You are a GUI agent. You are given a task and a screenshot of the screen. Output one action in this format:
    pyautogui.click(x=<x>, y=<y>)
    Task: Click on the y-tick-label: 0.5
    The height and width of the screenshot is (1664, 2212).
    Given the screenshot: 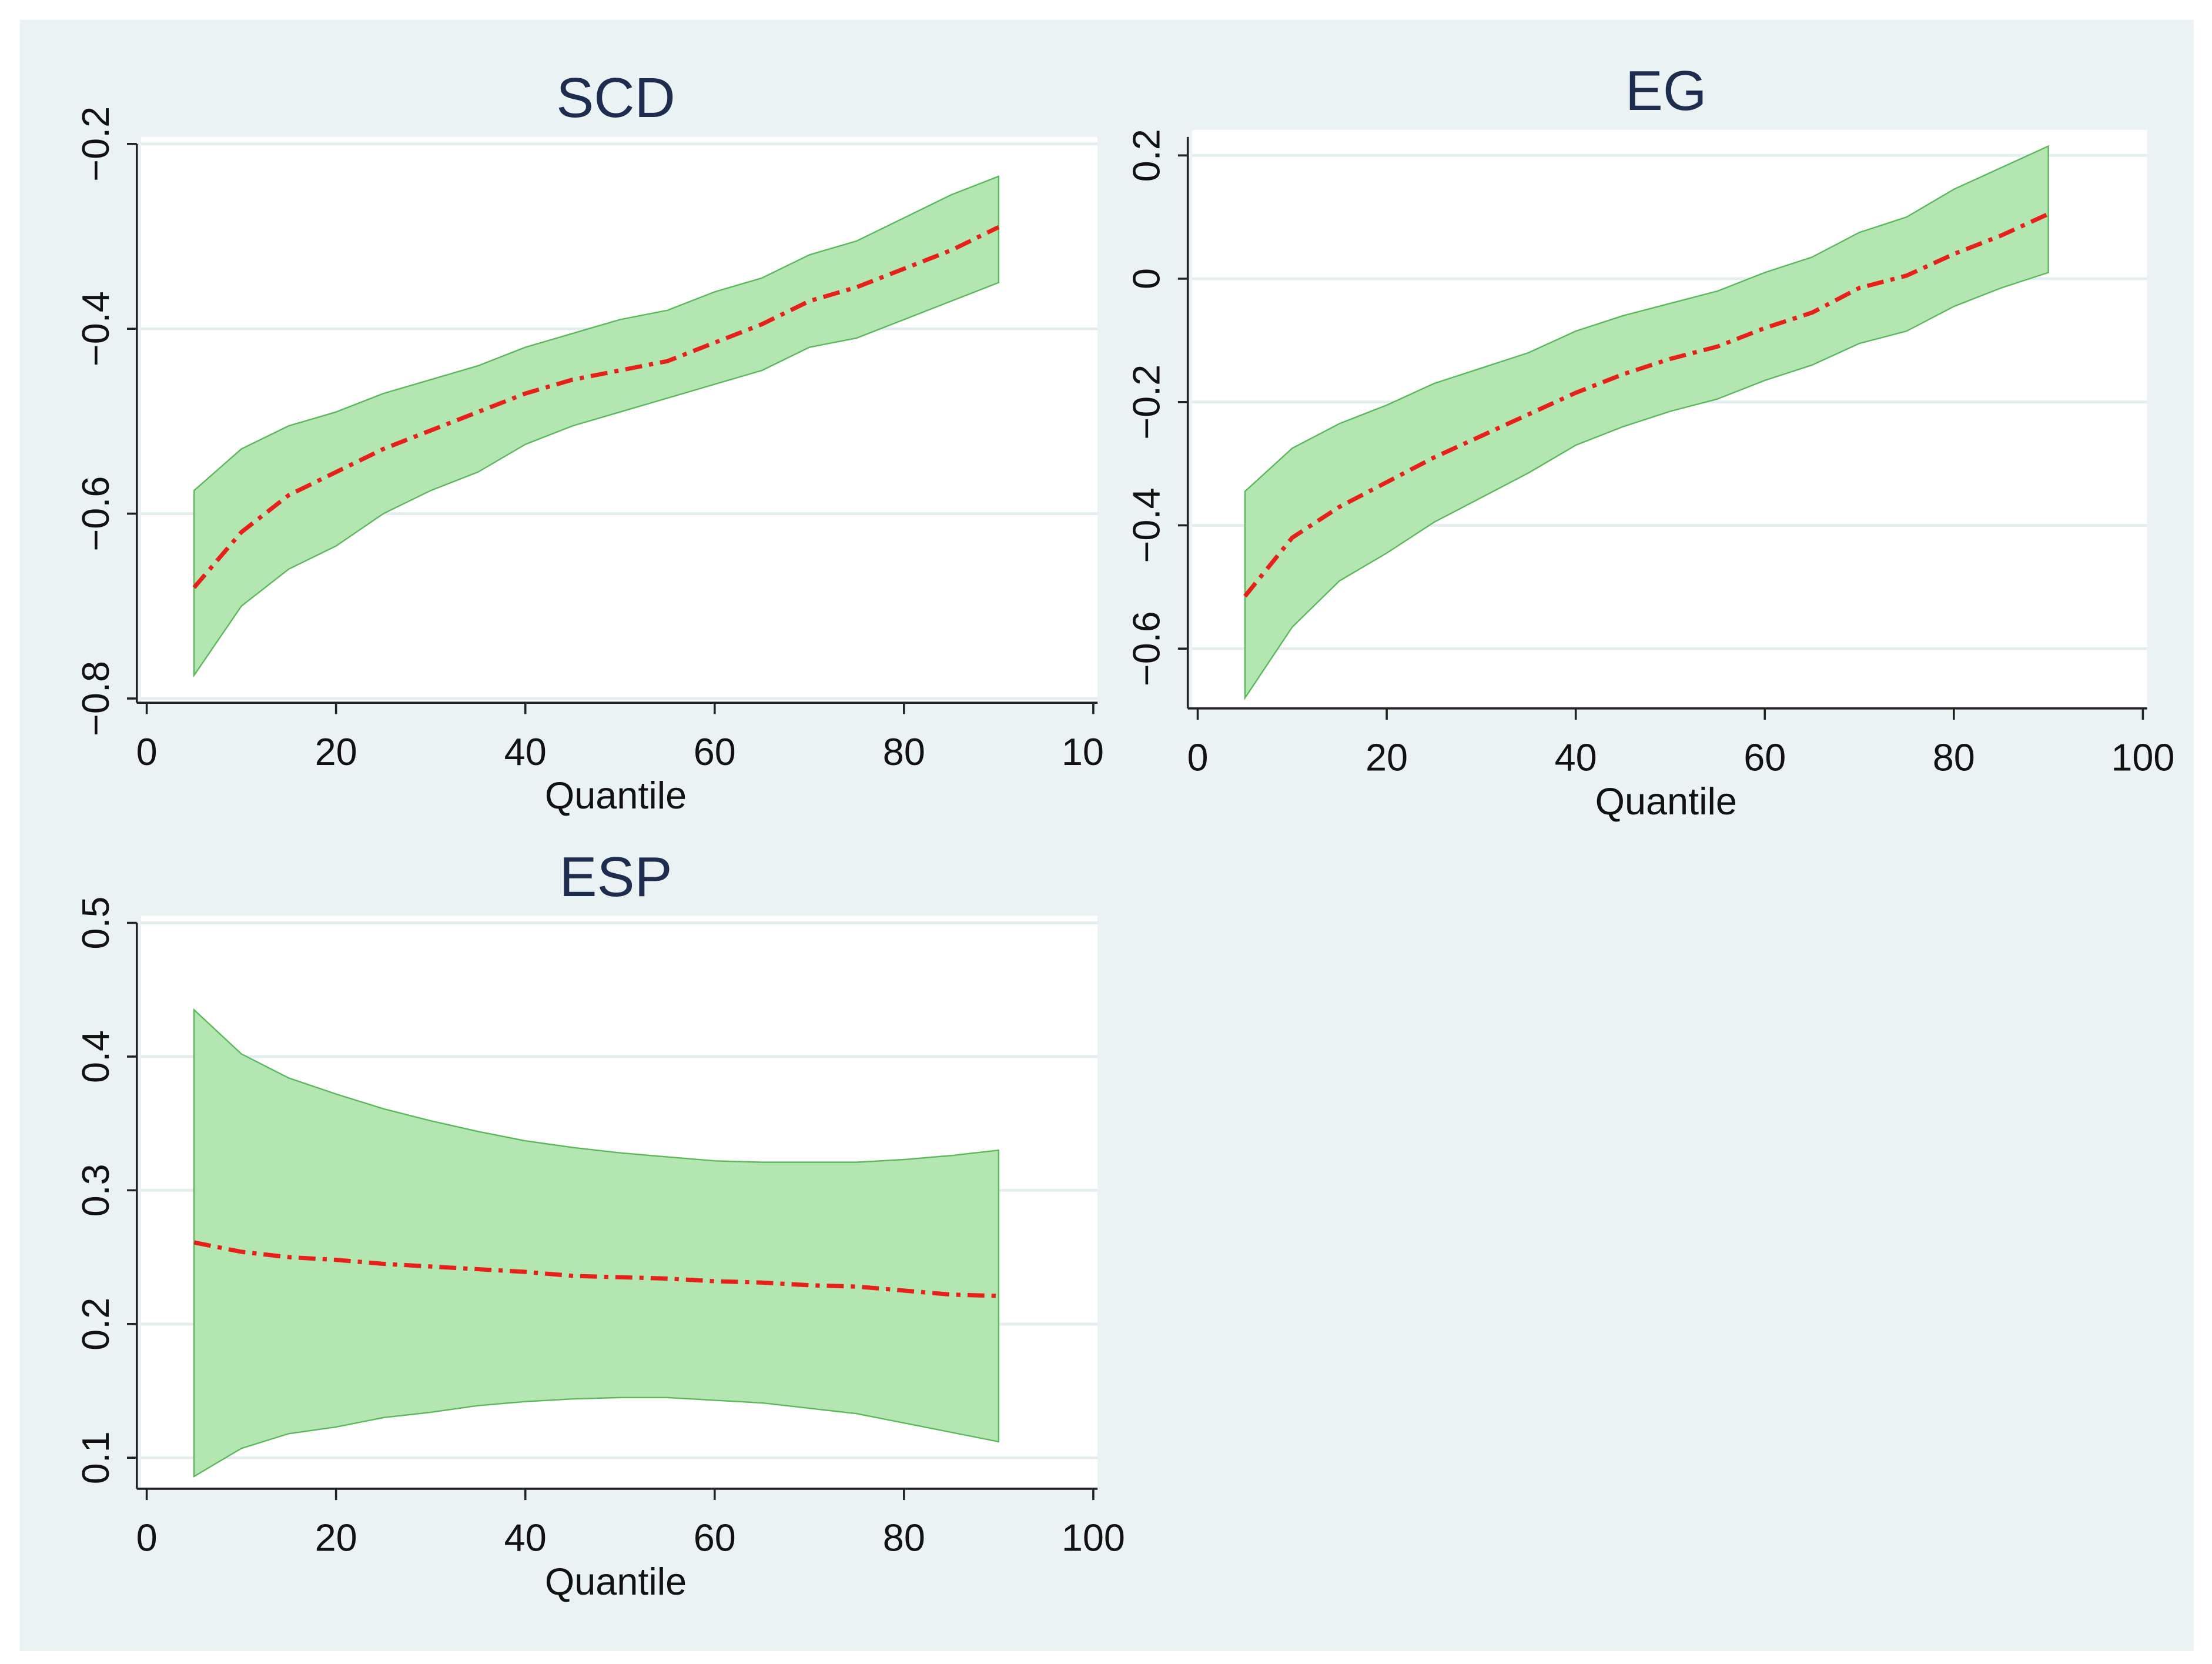 What is the action you would take?
    pyautogui.click(x=96, y=923)
    